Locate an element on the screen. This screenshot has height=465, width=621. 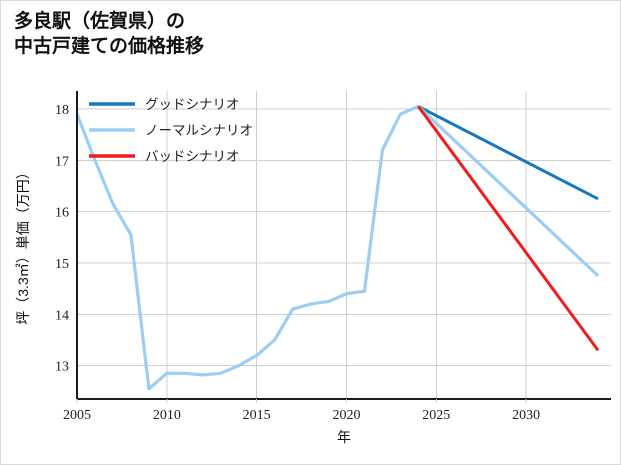
y-axis-tick-labels: 13 14 15 16 17 18 is located at coordinates (62, 239).